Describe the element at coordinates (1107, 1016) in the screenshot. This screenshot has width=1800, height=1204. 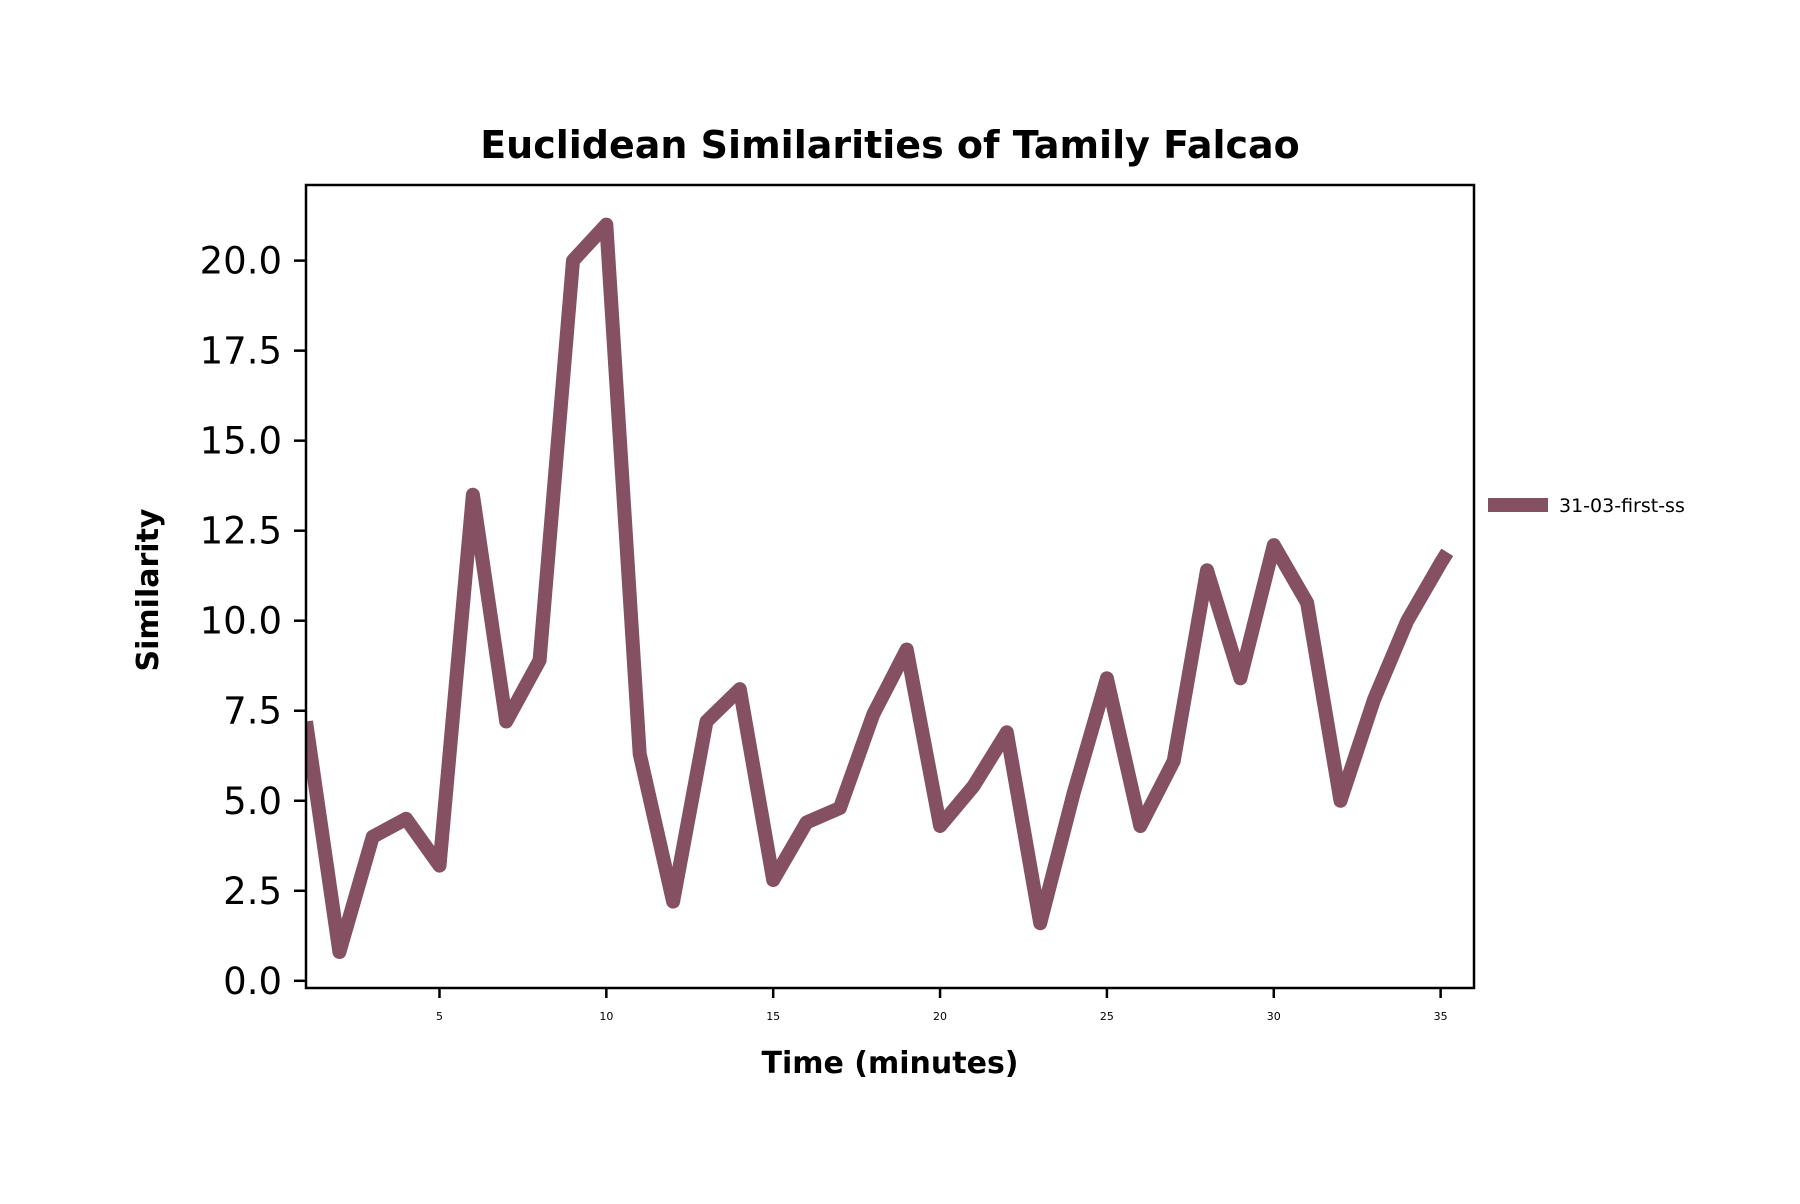
I see `x-tick-label: 25` at that location.